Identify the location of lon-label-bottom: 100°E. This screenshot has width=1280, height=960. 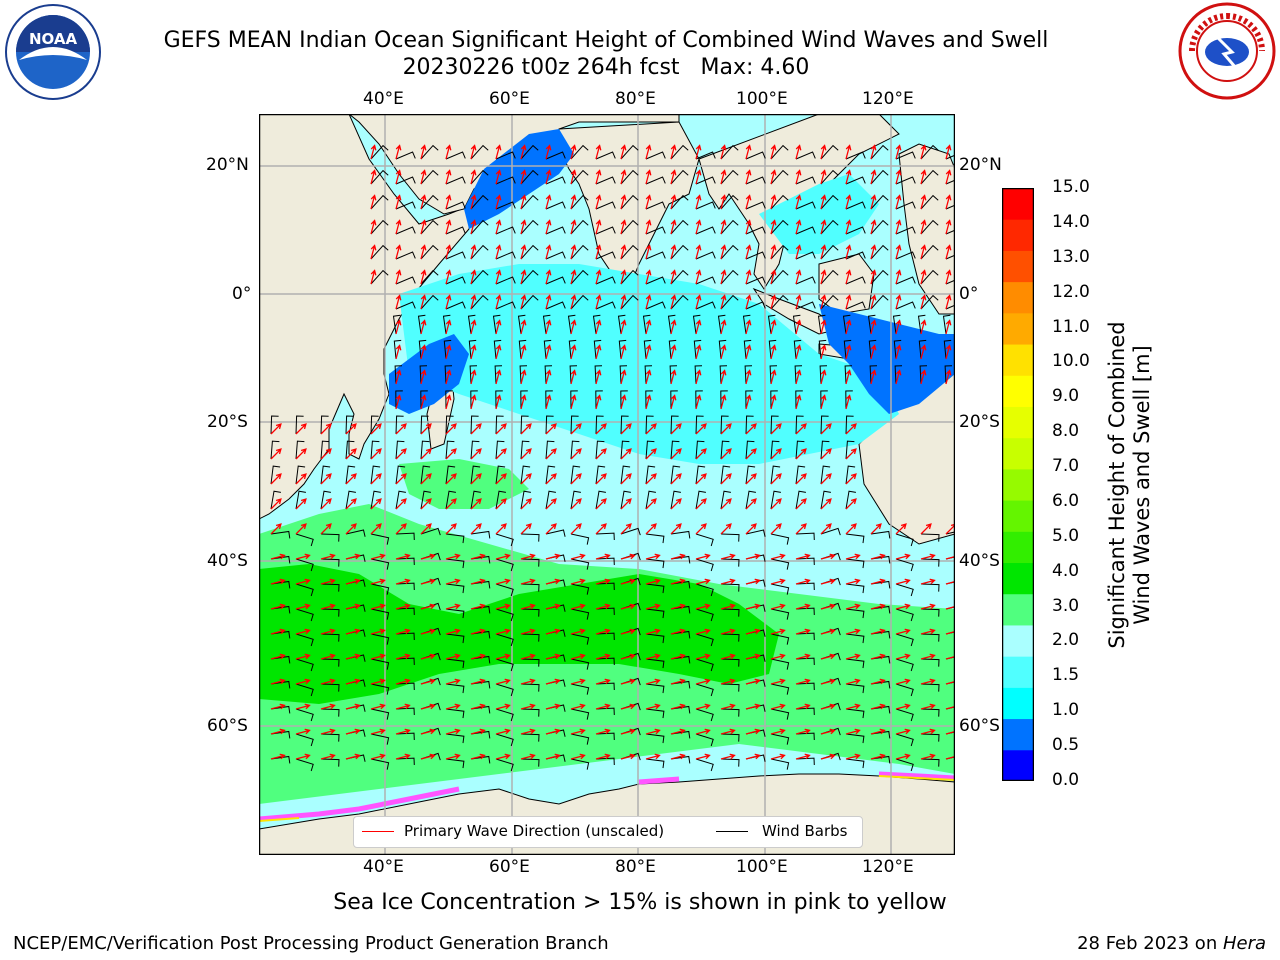
(762, 867).